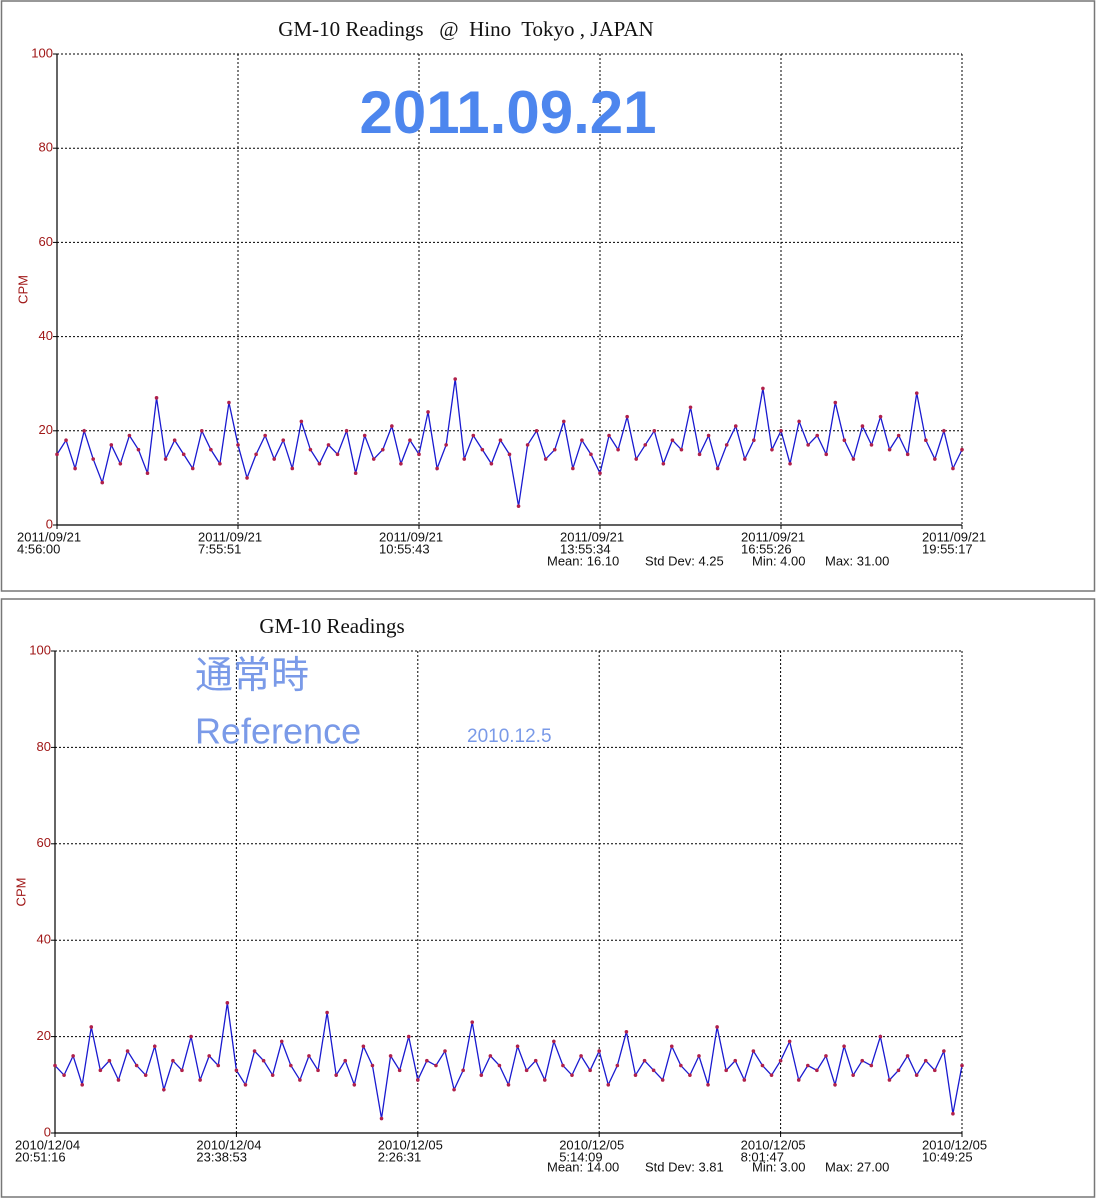  Describe the element at coordinates (778, 1166) in the screenshot. I see `stat: Min: 3.00` at that location.